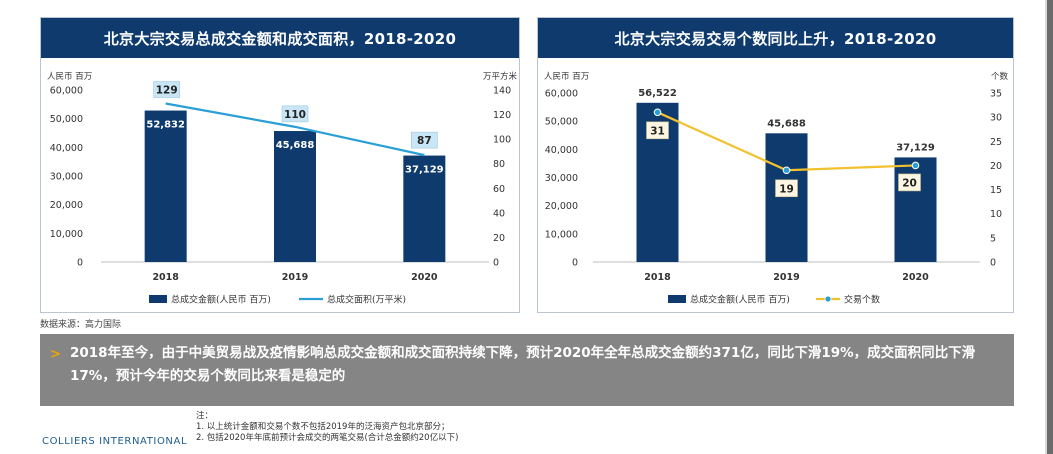  Describe the element at coordinates (502, 91) in the screenshot. I see `right-axis-tick: 140` at that location.